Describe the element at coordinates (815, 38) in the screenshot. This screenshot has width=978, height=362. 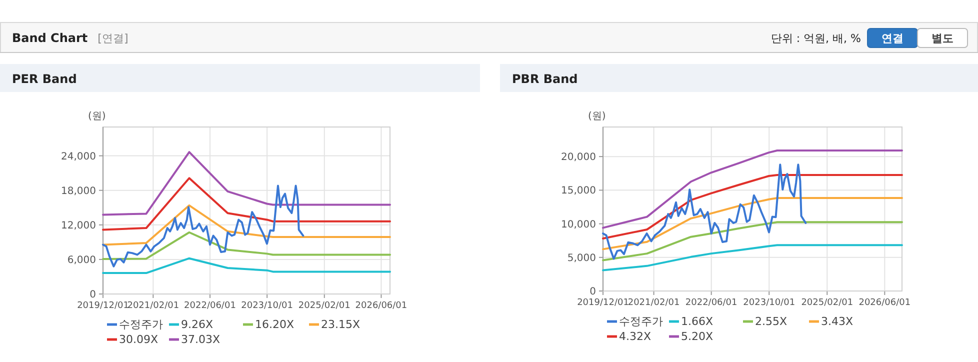
I see `text: 단위 : 억원, 배, %` at that location.